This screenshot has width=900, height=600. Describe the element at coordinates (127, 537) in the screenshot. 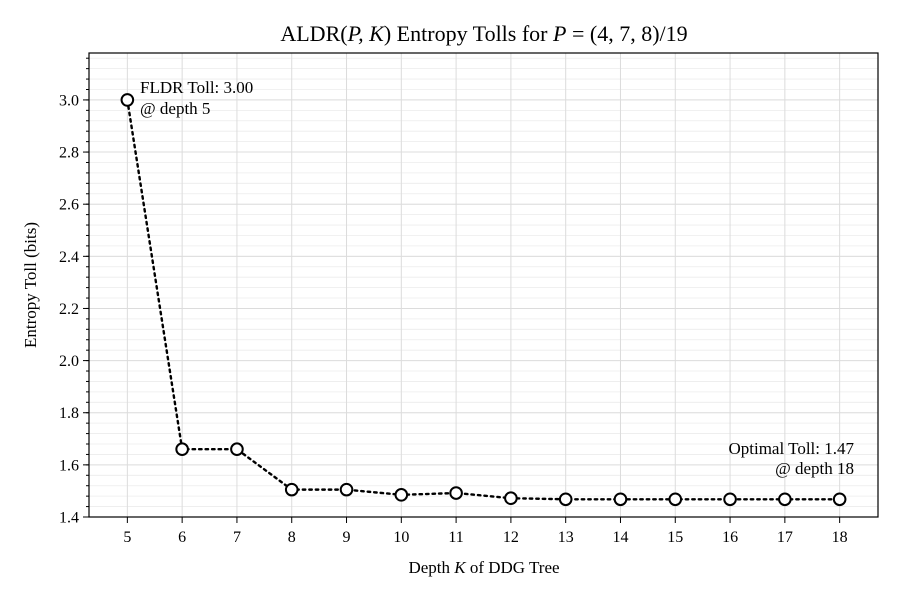

I see `x-tick-label: 5` at that location.